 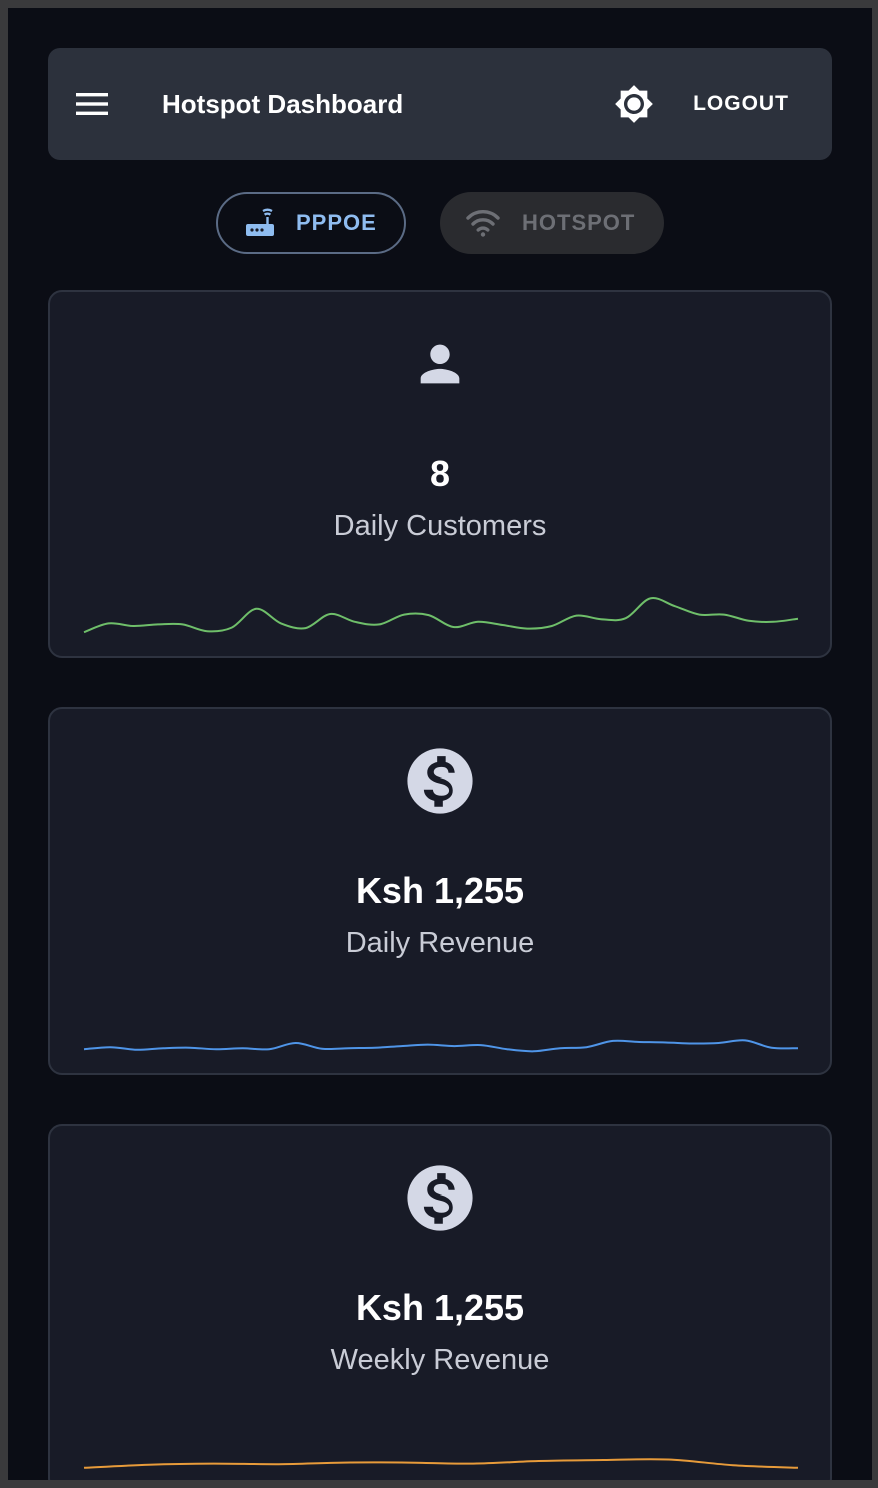 I want to click on sparkline-weekly-revenue, so click(x=441, y=1463).